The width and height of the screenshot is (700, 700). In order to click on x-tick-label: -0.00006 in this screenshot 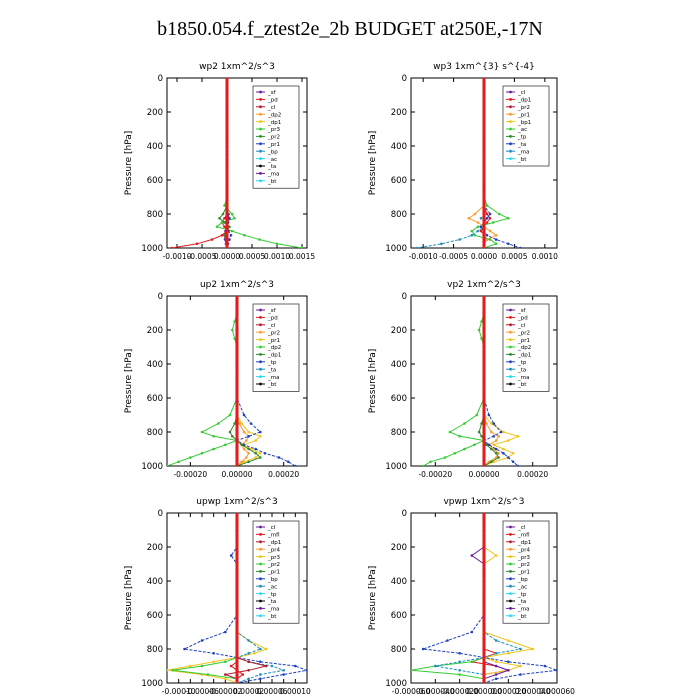, I will do `click(202, 691)`.